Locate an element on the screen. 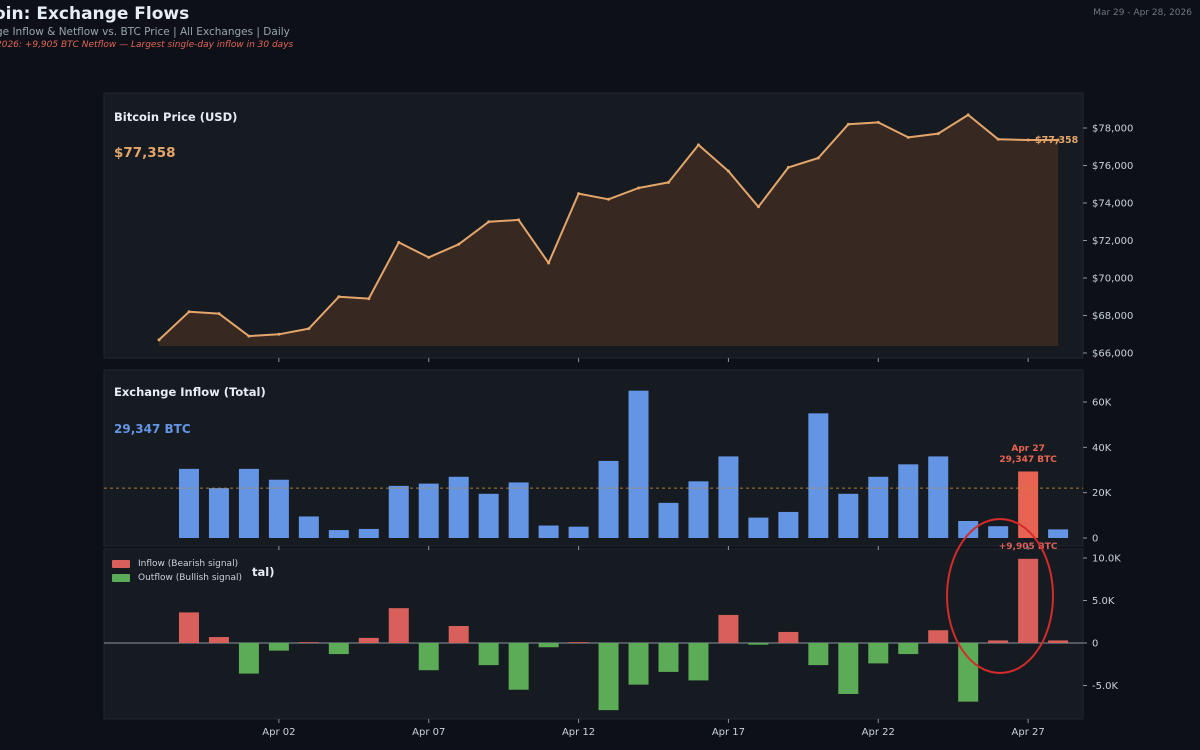  legend-label-inflow: Inflow (Bearish signal) is located at coordinates (188, 564).